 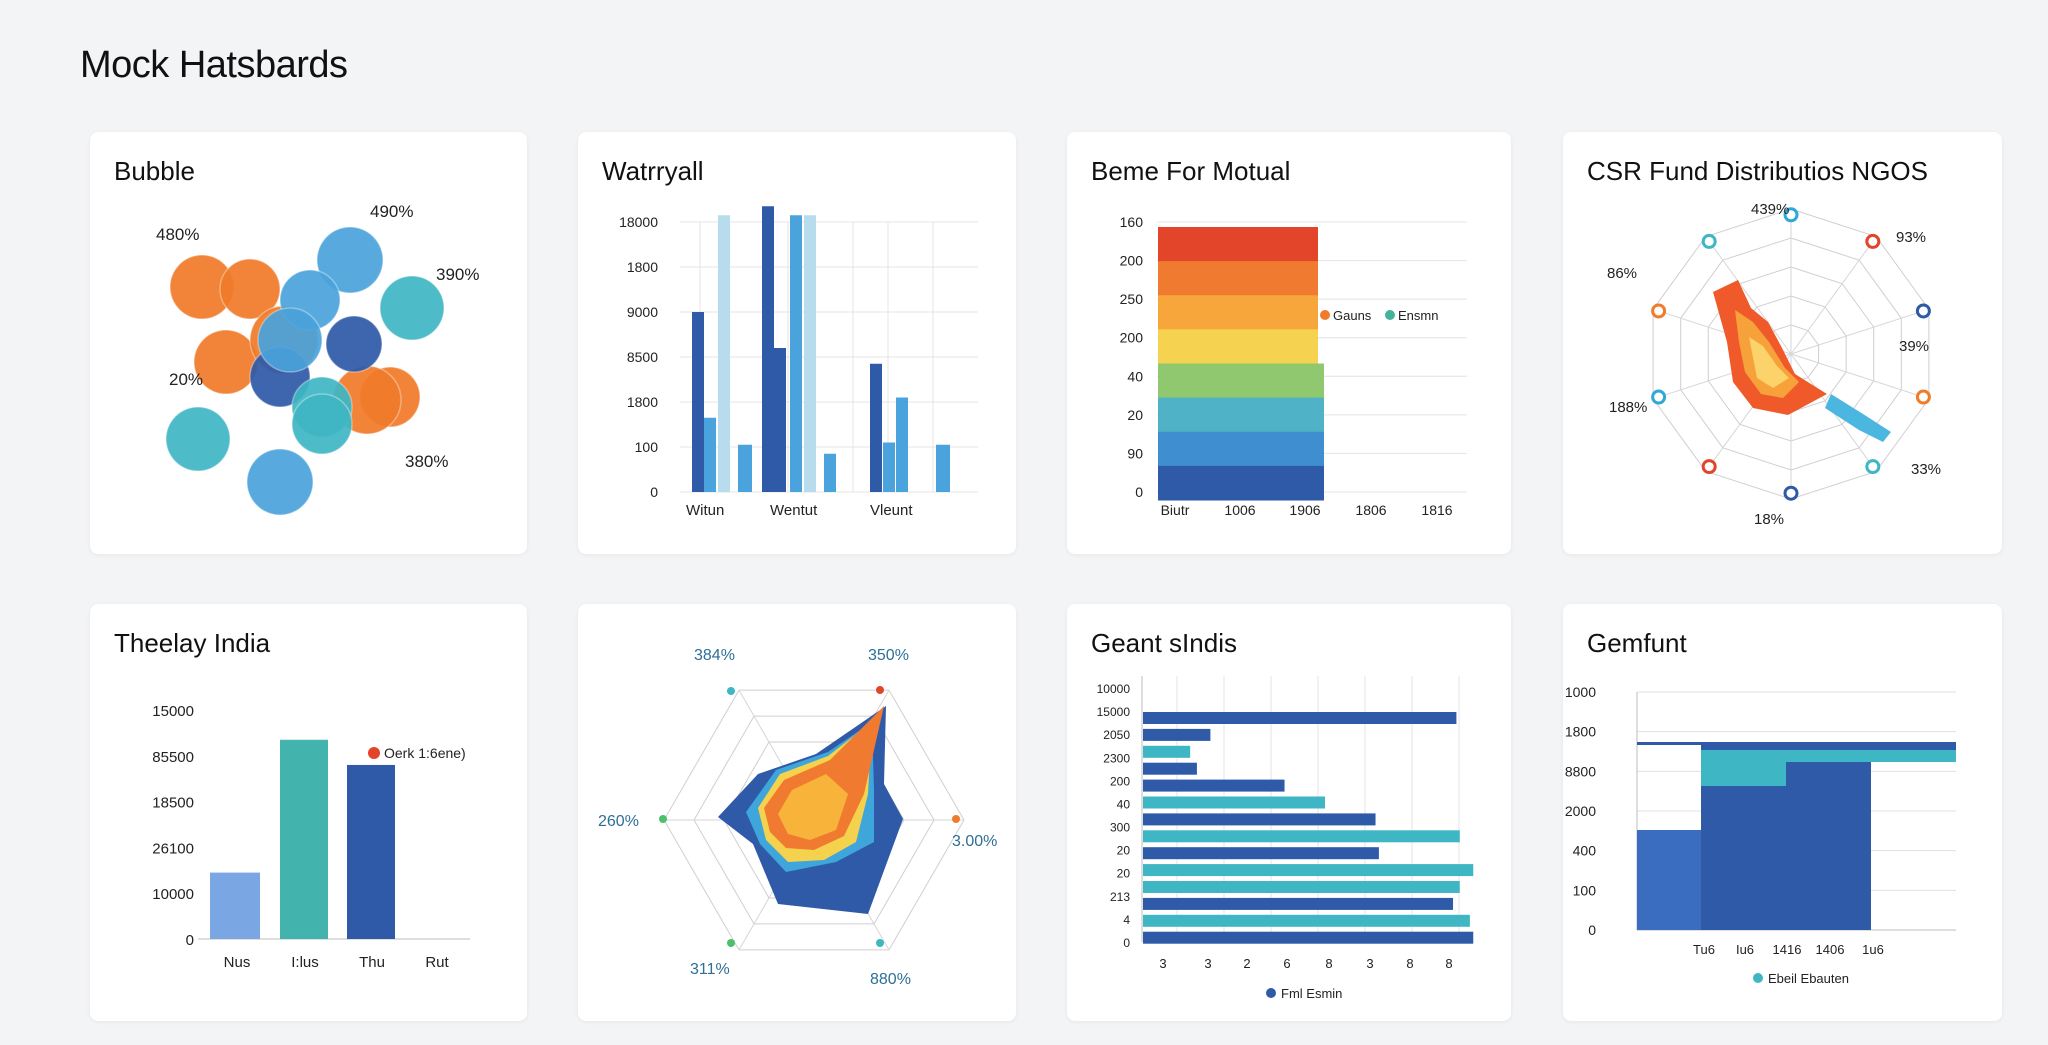 What do you see at coordinates (1124, 804) in the screenshot?
I see `y-tick: 40` at bounding box center [1124, 804].